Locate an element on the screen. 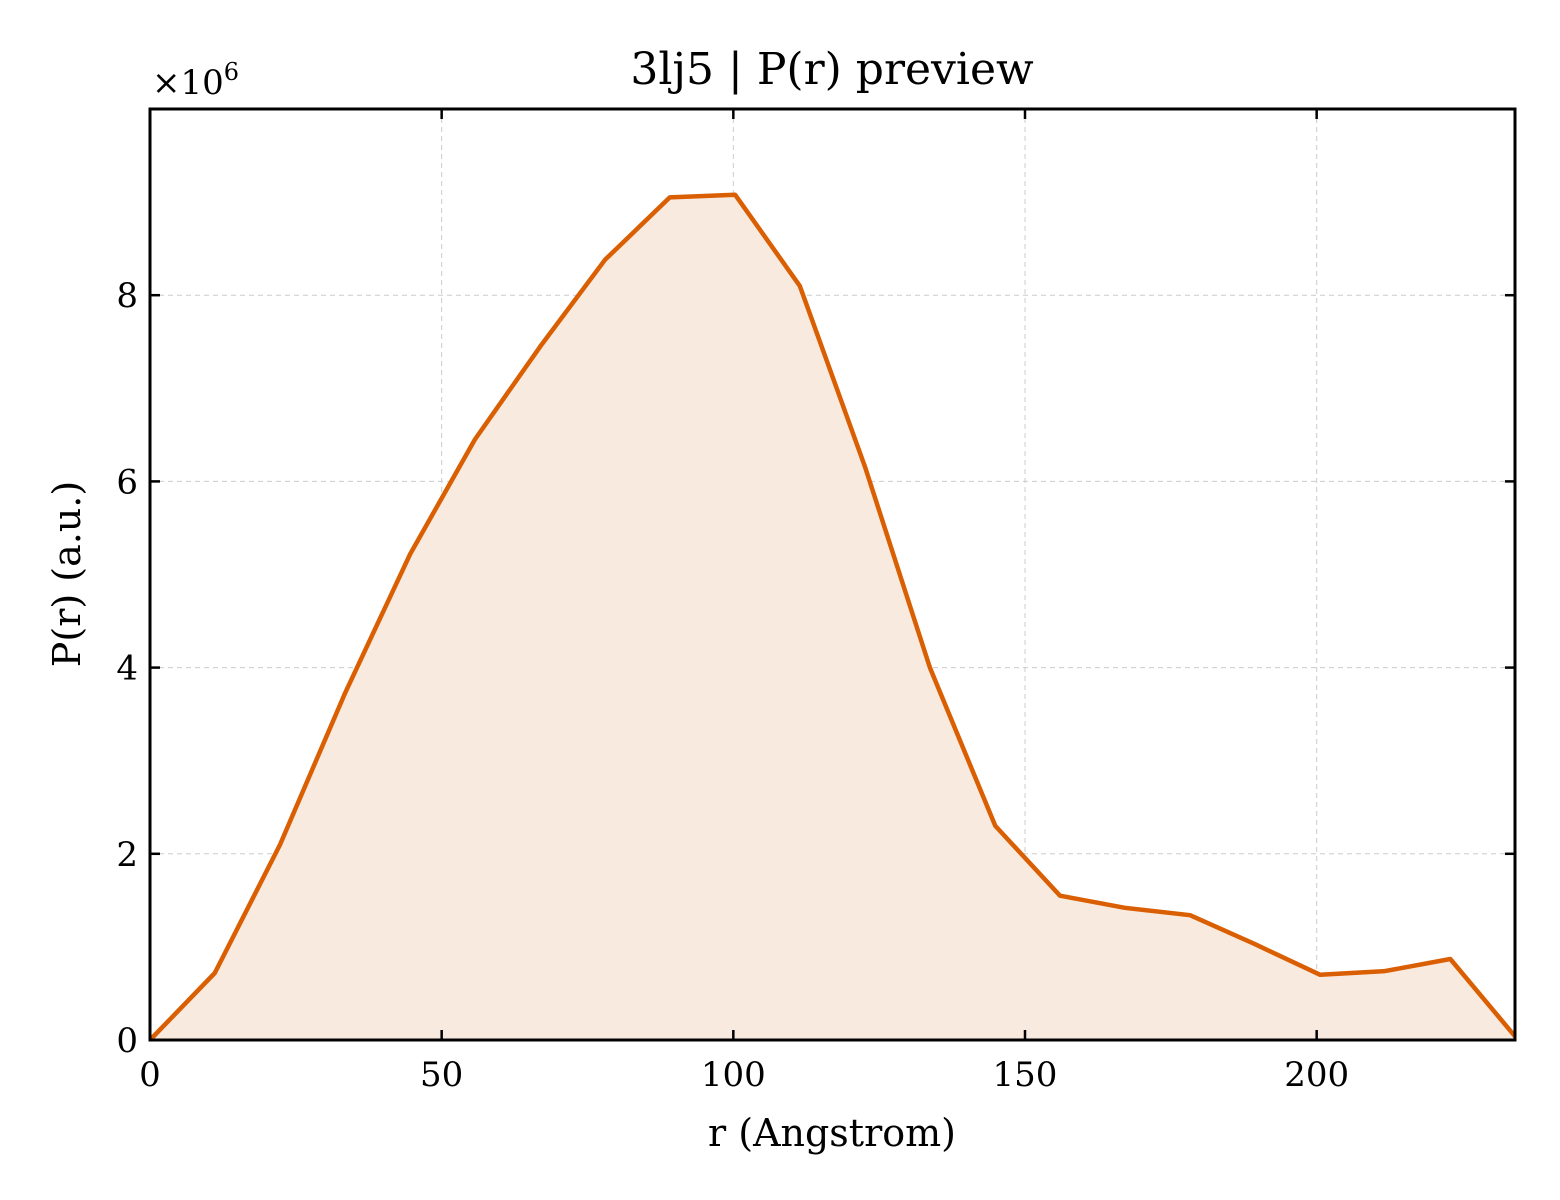 The image size is (1560, 1200). y-axis-multiplier-exponent: 6 is located at coordinates (231, 72).